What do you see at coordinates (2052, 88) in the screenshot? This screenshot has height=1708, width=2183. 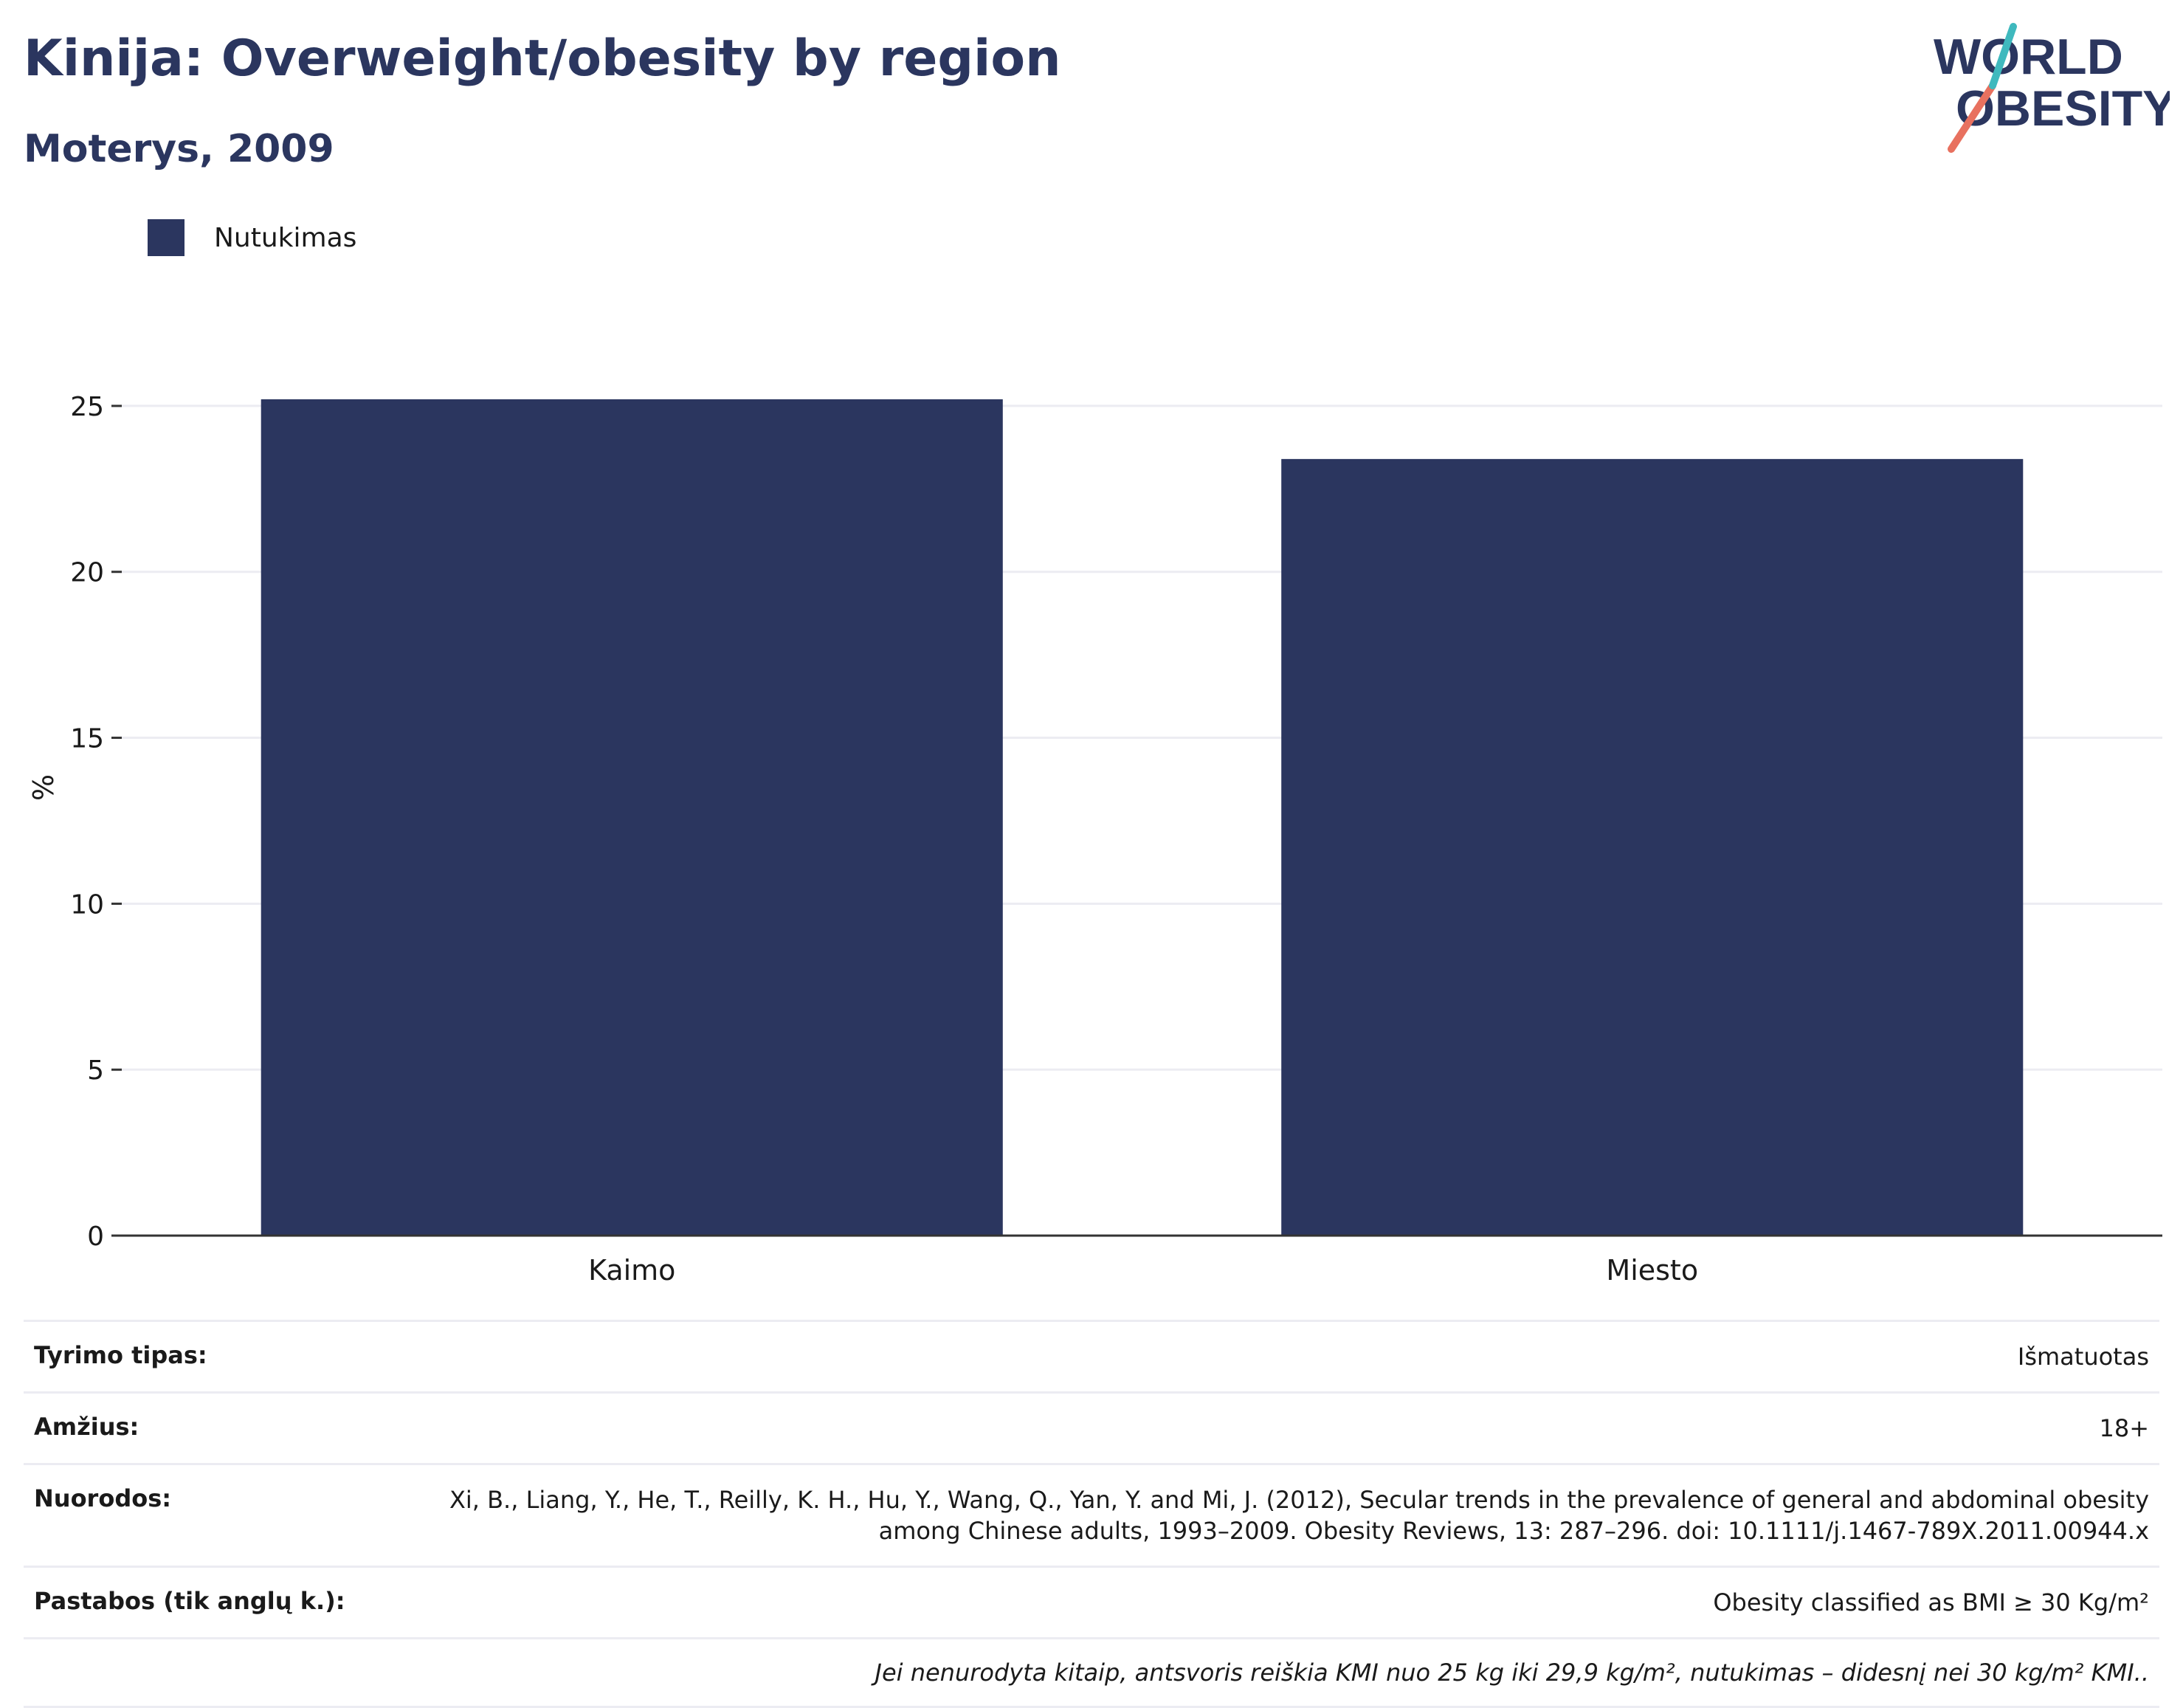 I see `world-obesity-logo: WORLD OBESITY` at bounding box center [2052, 88].